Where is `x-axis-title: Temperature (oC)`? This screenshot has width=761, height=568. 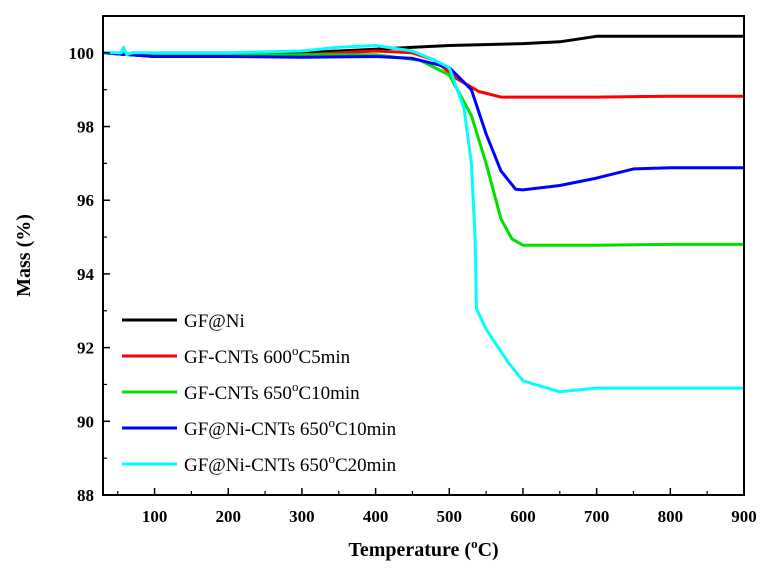
x-axis-title: Temperature (oC) is located at coordinates (423, 548).